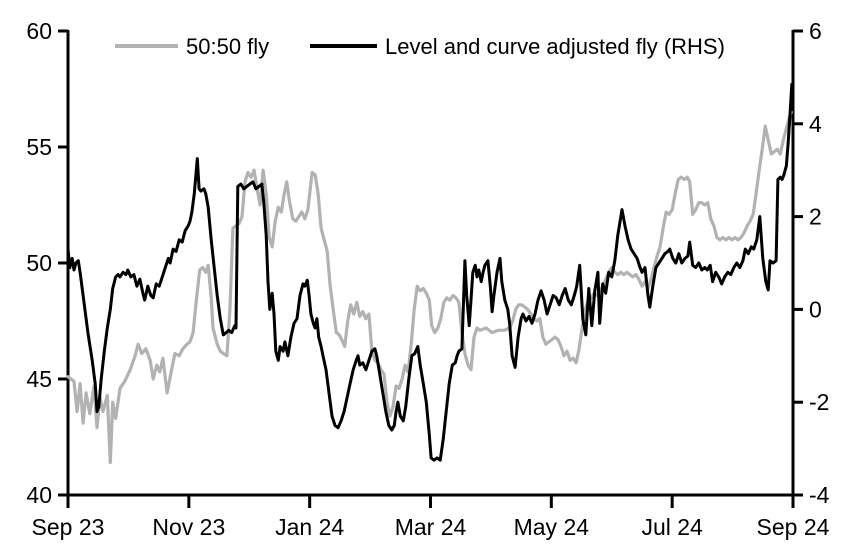 The image size is (852, 551). I want to click on x-axis-tick-label: May 24, so click(552, 527).